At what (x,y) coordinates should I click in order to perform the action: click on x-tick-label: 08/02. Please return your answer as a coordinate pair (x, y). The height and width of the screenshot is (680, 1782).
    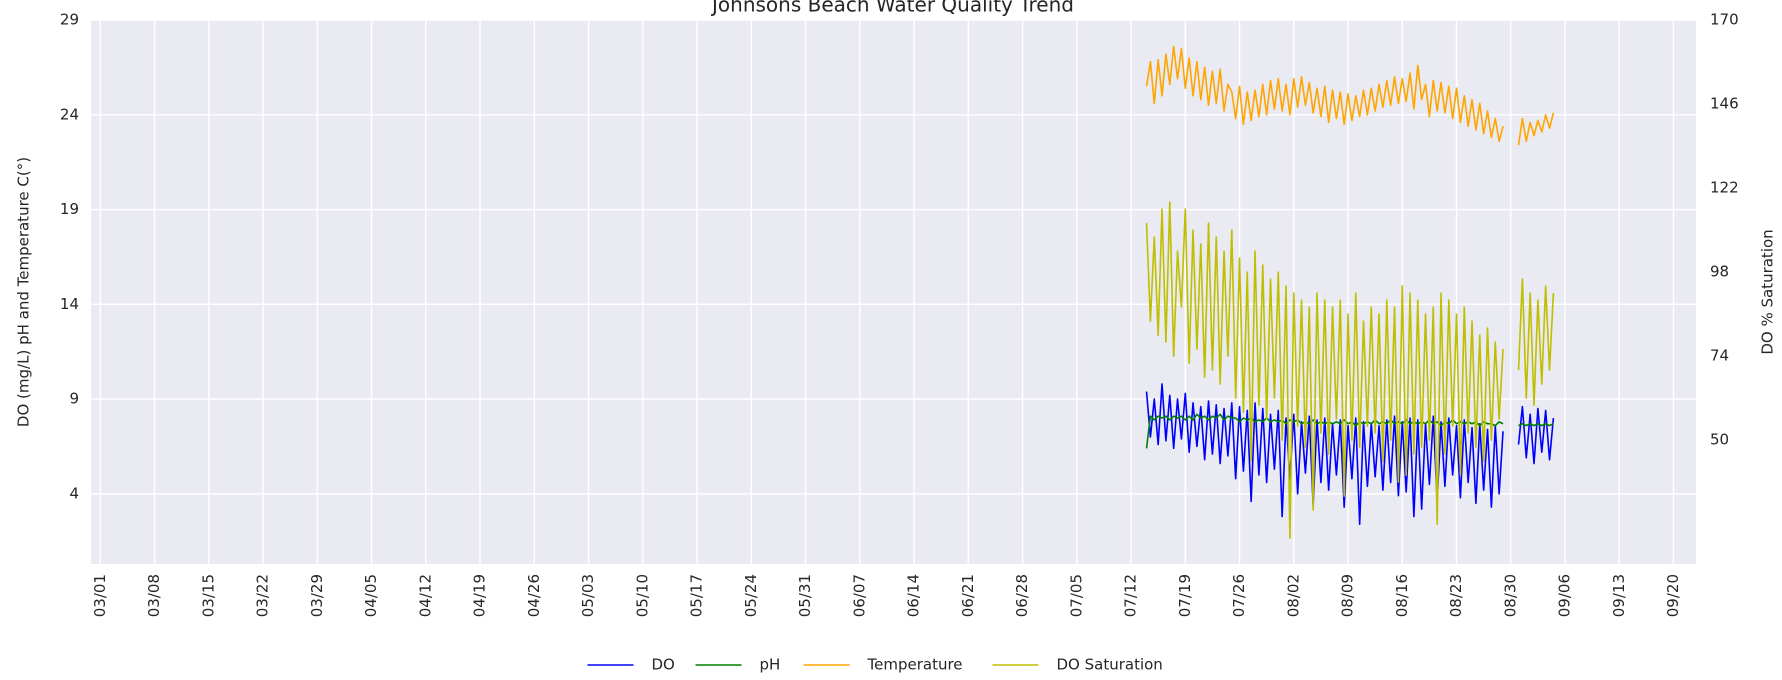
    Looking at the image, I should click on (1293, 595).